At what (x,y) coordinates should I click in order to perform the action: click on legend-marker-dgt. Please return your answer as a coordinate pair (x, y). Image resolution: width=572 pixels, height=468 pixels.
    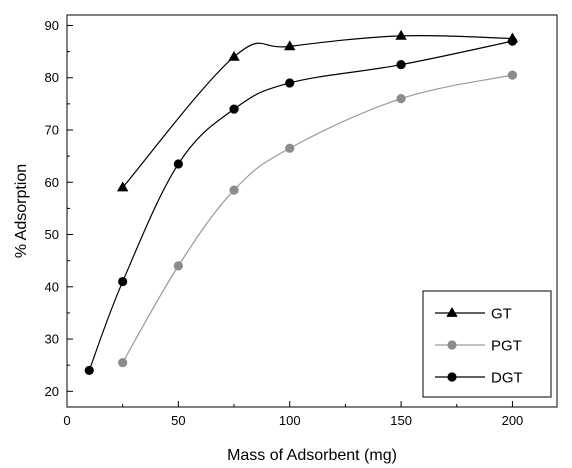
    Looking at the image, I should click on (452, 377).